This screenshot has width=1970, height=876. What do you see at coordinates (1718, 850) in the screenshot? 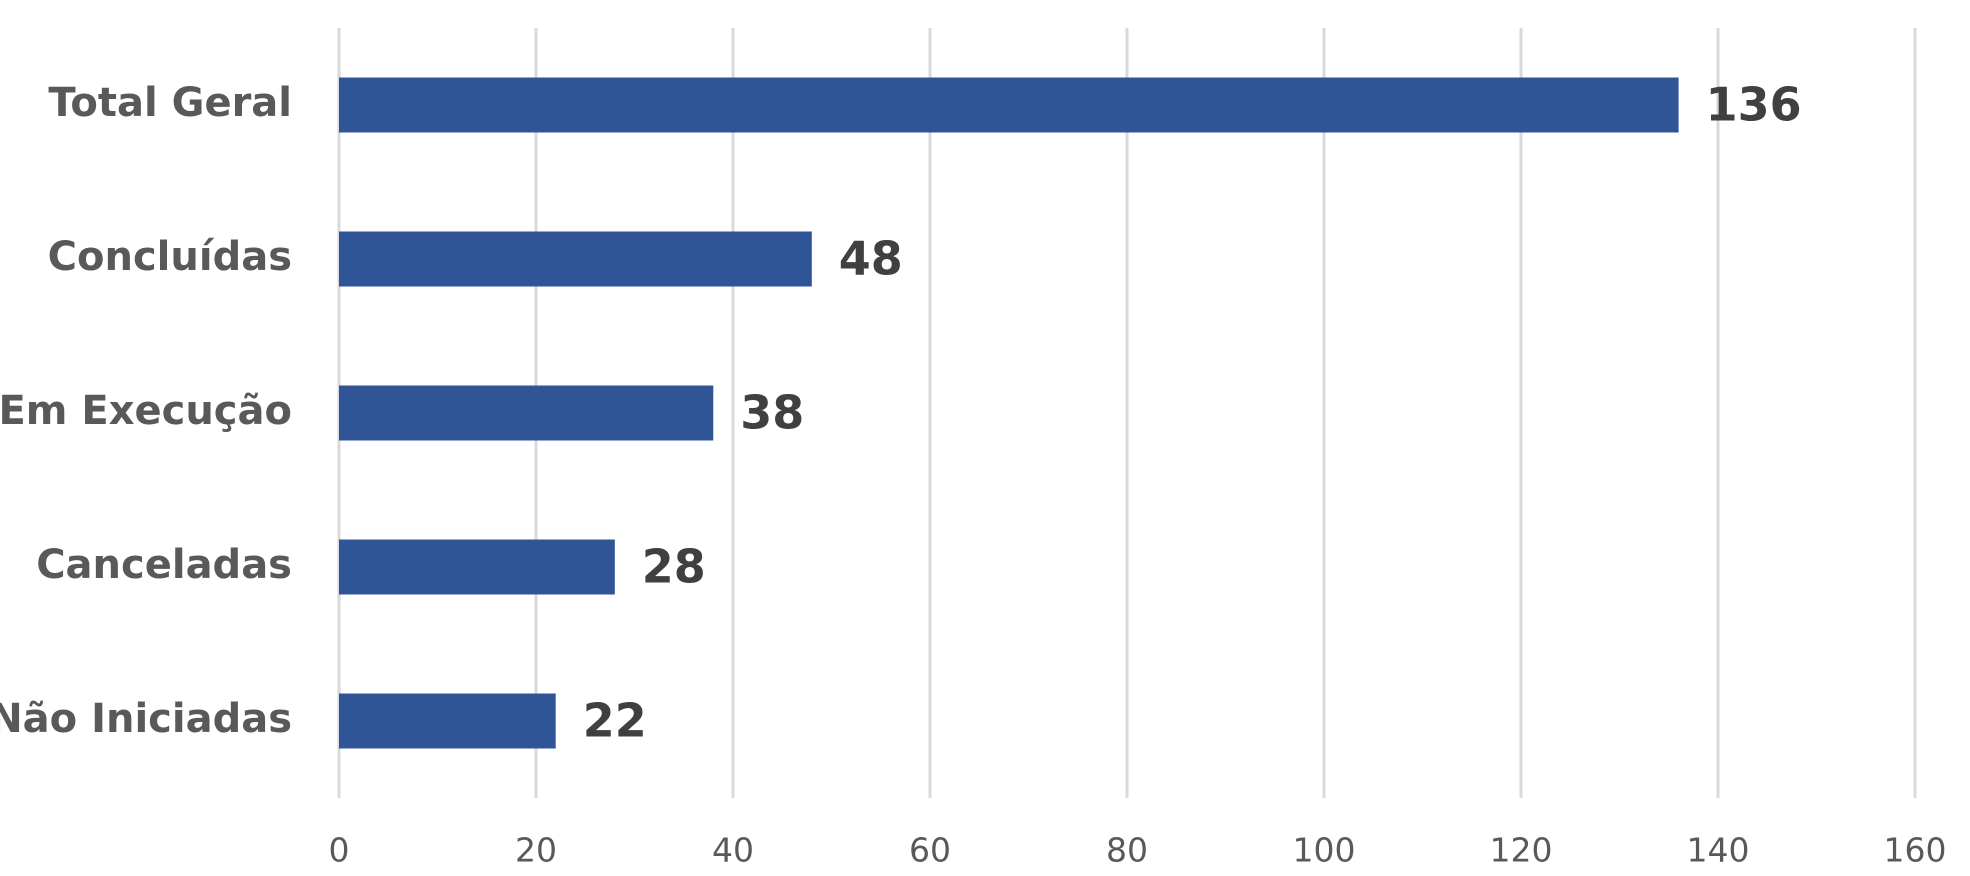
I see `x-tick-label: 140` at bounding box center [1718, 850].